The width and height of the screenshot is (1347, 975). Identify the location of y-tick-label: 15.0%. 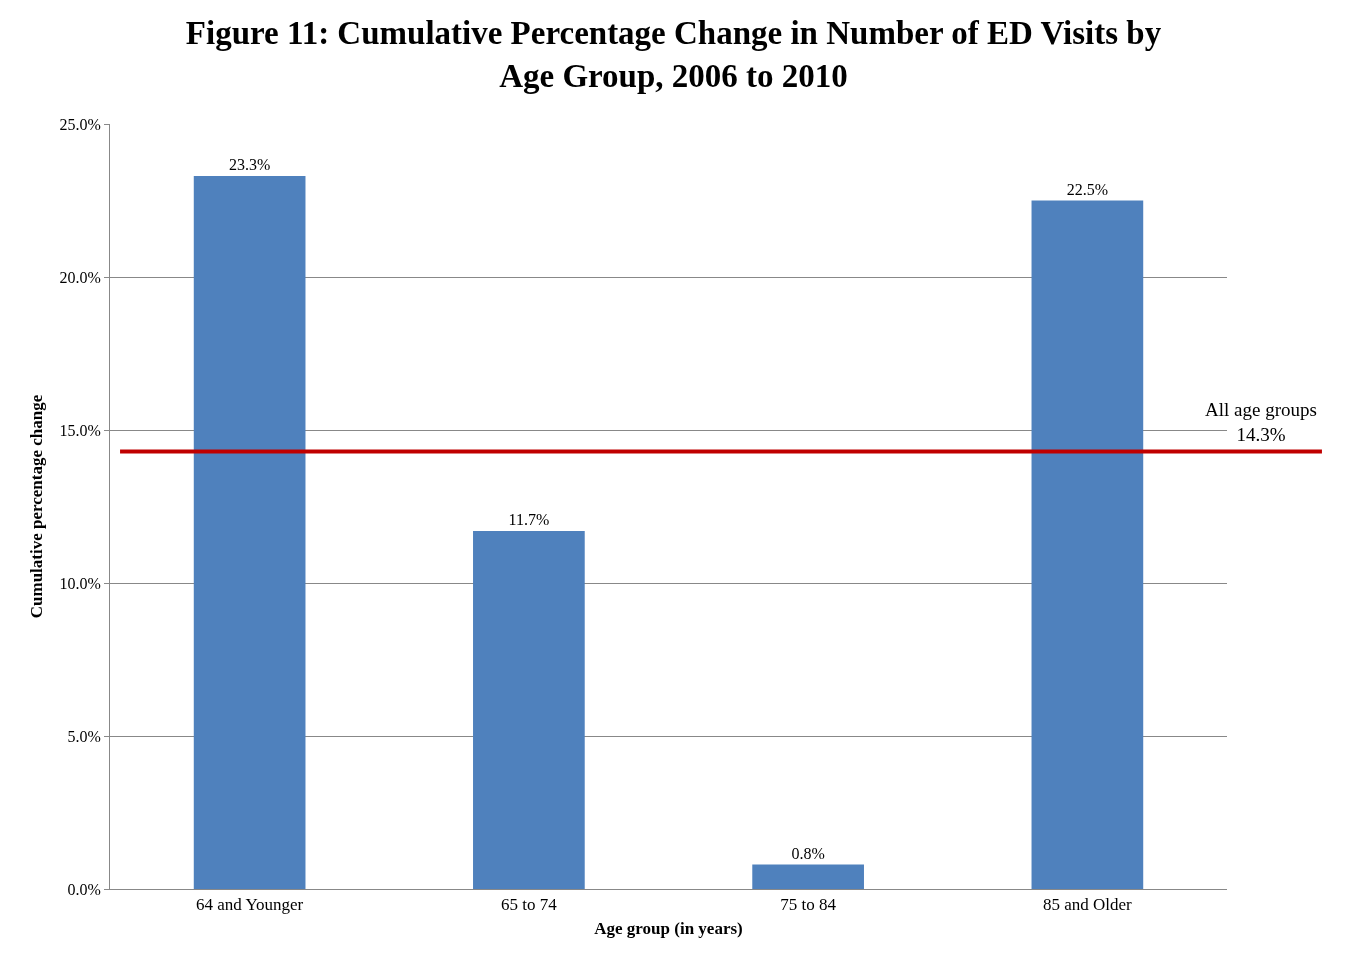
(80, 430).